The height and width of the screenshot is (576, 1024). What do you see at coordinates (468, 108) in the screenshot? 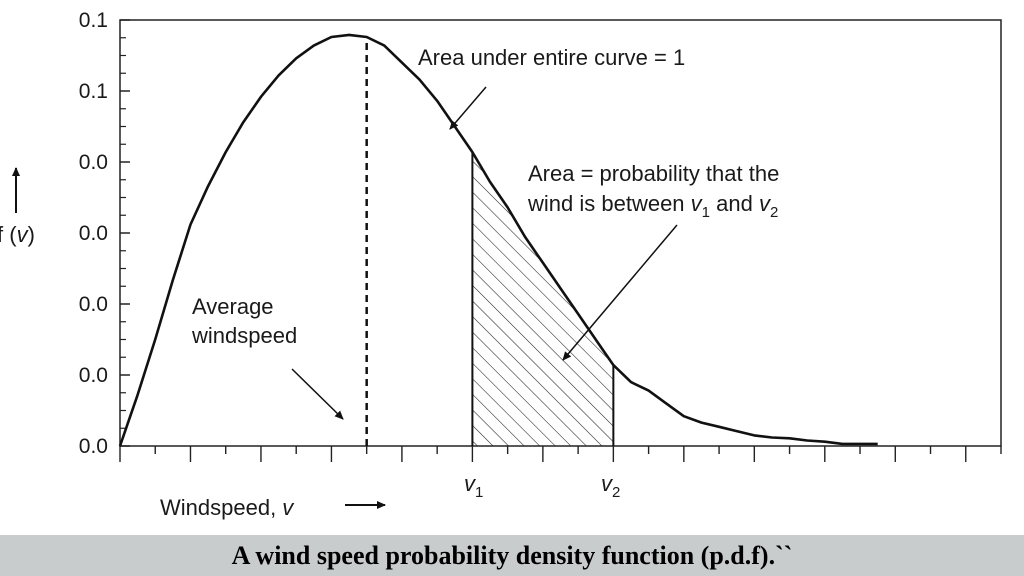
I see `area-total-arrow` at bounding box center [468, 108].